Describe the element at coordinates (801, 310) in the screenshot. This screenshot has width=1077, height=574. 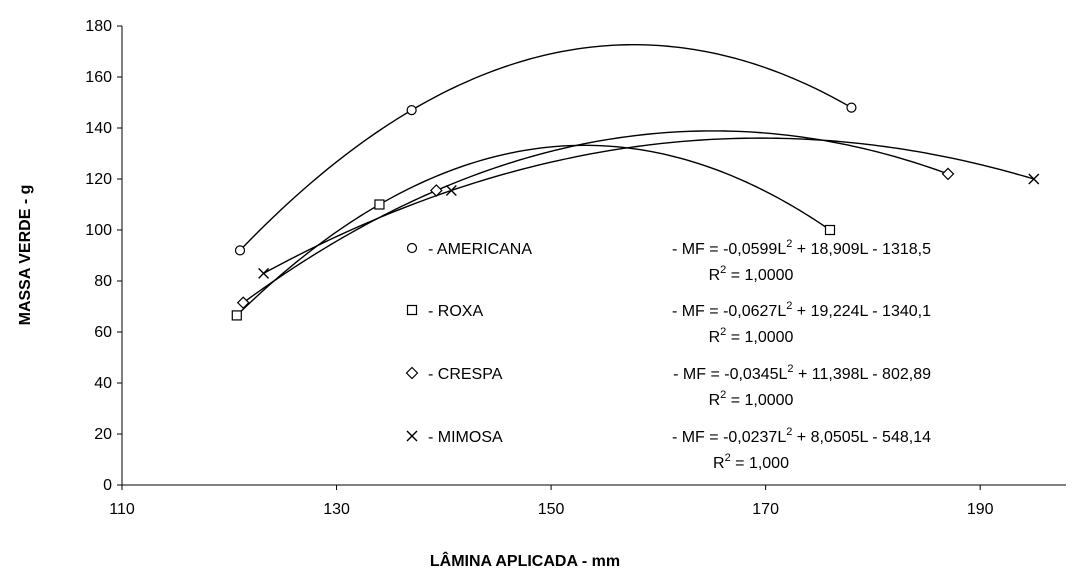
I see `legend-equation: - MF = -0,0627L2 + 19,224L - 1340,1` at that location.